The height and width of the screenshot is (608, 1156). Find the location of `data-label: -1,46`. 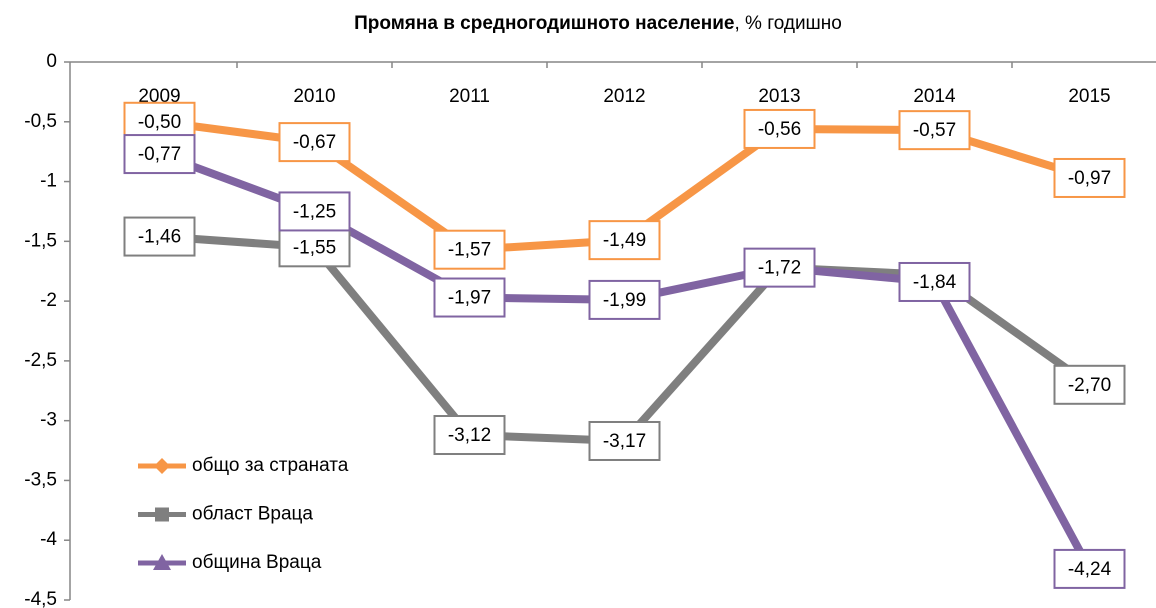

data-label: -1,46 is located at coordinates (159, 237).